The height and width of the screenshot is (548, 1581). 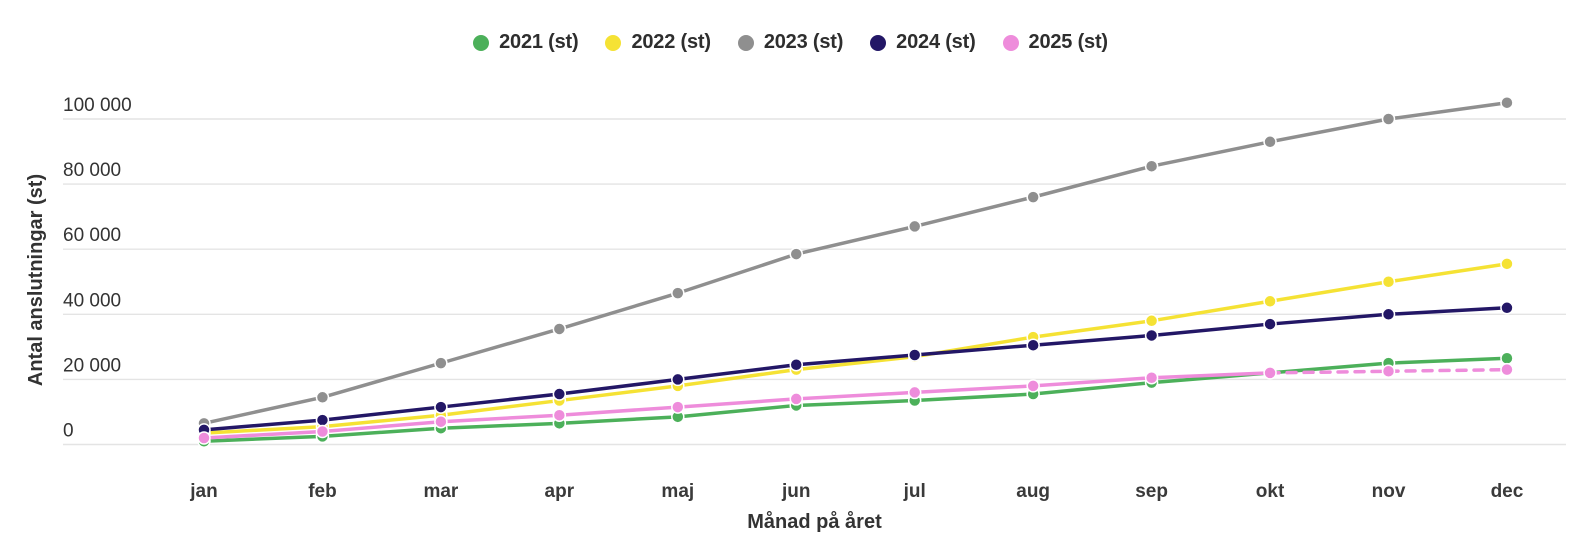 What do you see at coordinates (97, 105) in the screenshot?
I see `y-tick-label: 100 000` at bounding box center [97, 105].